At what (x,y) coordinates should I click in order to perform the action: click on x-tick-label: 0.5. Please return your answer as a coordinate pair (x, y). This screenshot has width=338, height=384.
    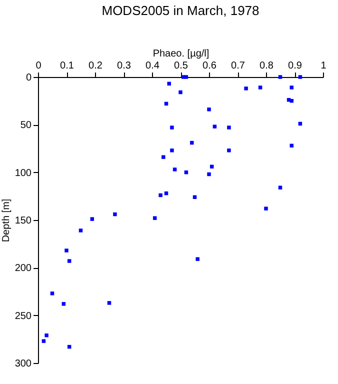
    Looking at the image, I should click on (181, 66).